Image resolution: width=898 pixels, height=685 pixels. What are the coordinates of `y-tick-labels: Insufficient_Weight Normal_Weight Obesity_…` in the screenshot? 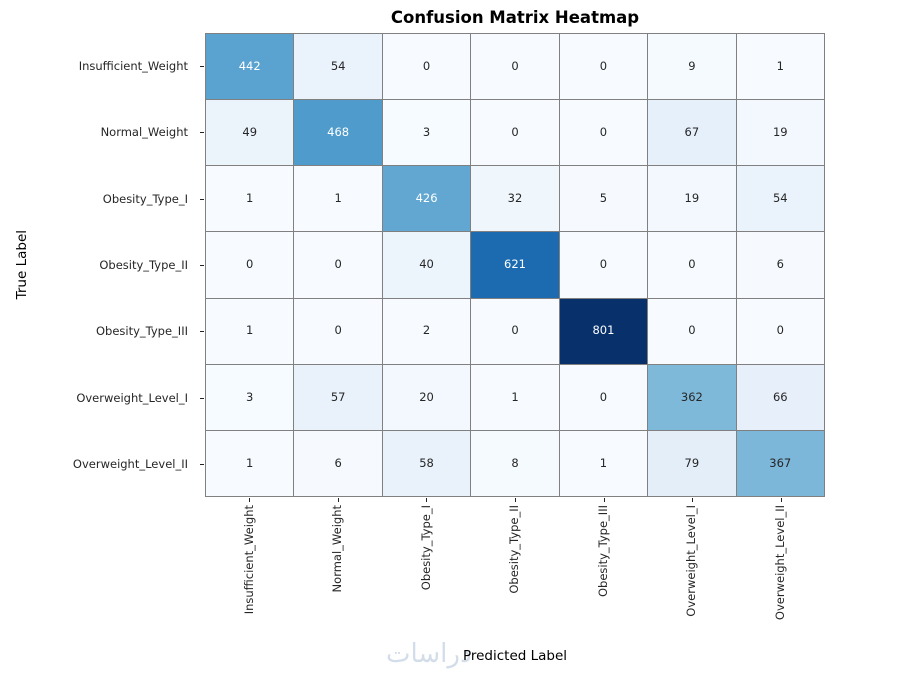 It's located at (98, 265).